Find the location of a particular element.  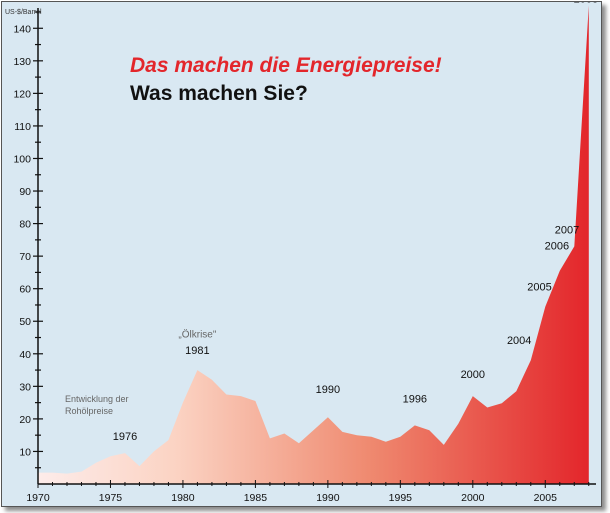

y-tick-label: 100 is located at coordinates (22, 159).